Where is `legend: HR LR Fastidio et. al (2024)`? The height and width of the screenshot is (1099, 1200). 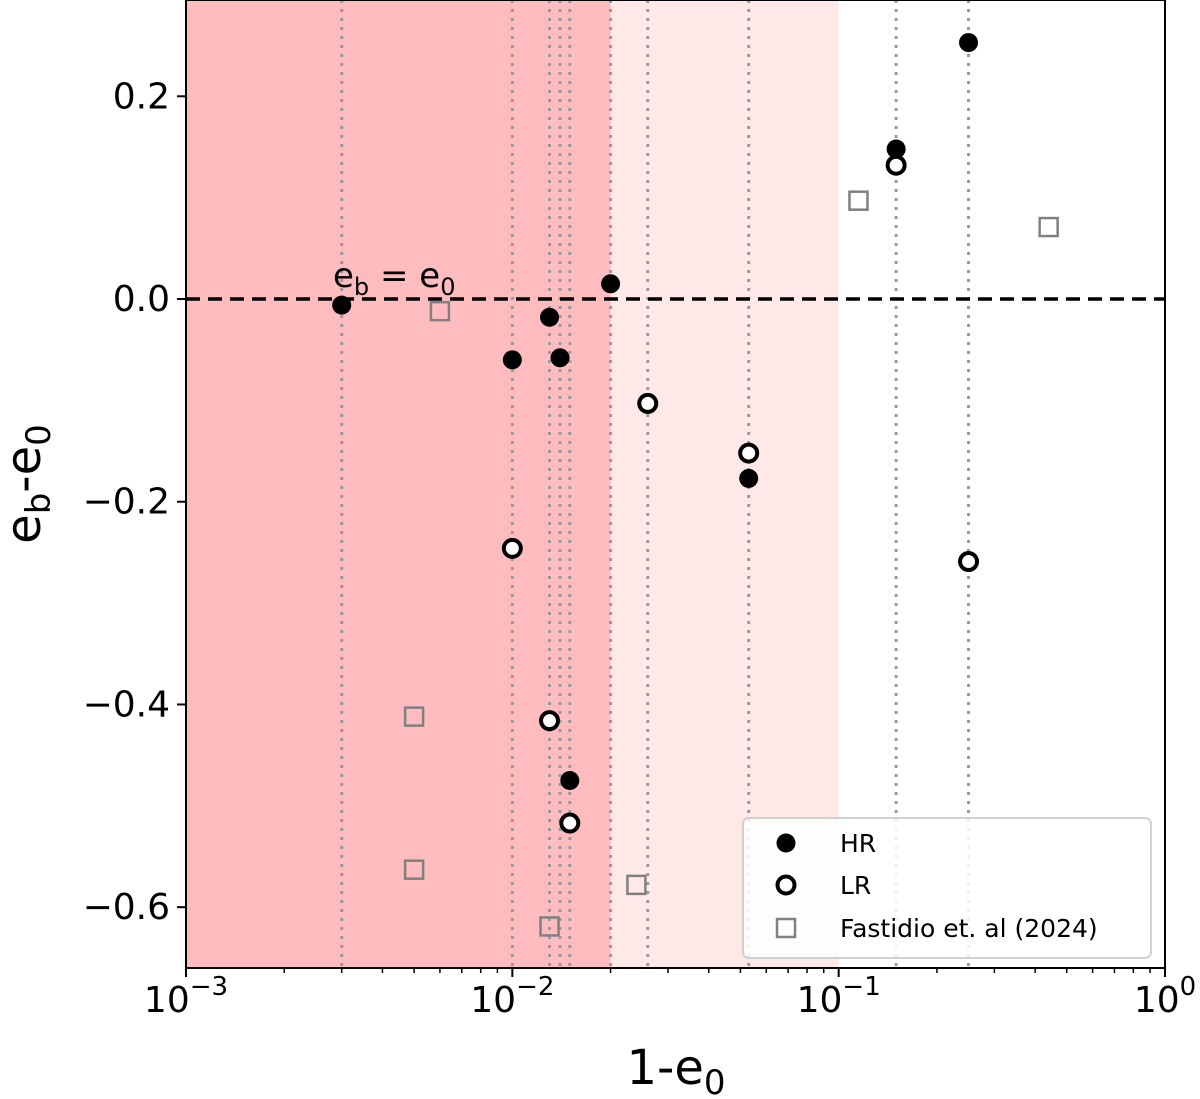
legend: HR LR Fastidio et. al (2024) is located at coordinates (947, 888).